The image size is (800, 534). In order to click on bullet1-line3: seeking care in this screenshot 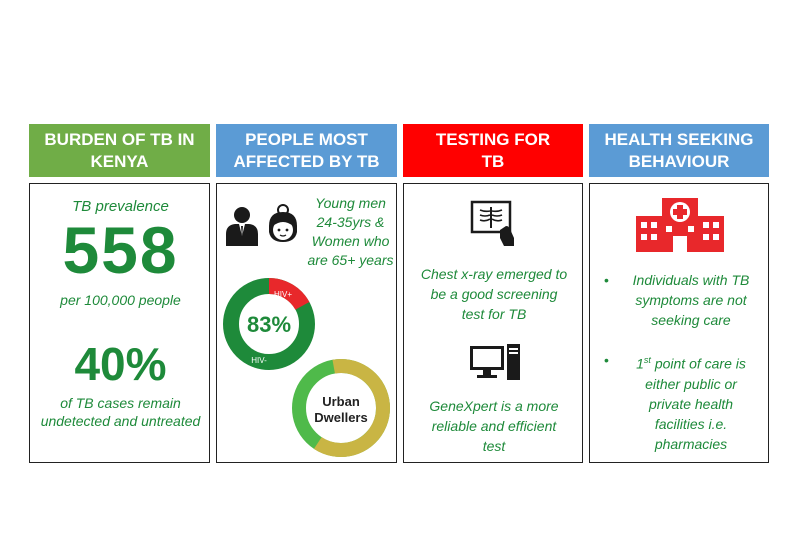, I will do `click(691, 320)`.